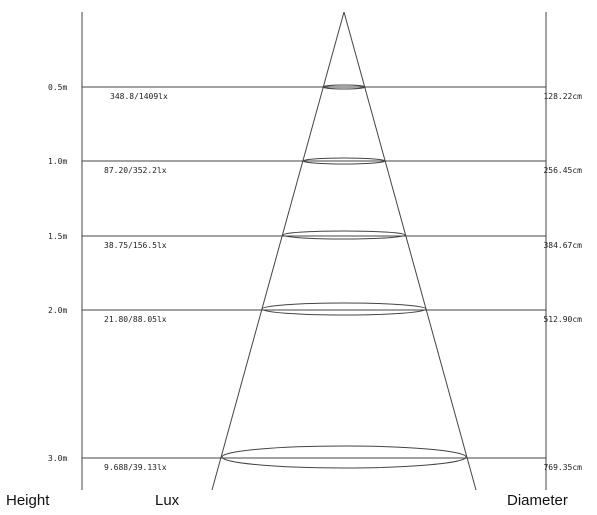 The height and width of the screenshot is (515, 597). Describe the element at coordinates (57, 236) in the screenshot. I see `height-label: 1.5m` at that location.